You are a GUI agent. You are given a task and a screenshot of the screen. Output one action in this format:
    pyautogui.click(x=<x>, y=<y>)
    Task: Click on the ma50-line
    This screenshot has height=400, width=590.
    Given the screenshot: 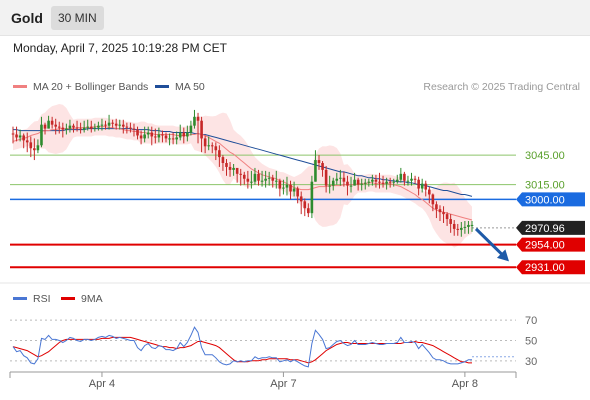 What is the action you would take?
    pyautogui.click(x=243, y=162)
    